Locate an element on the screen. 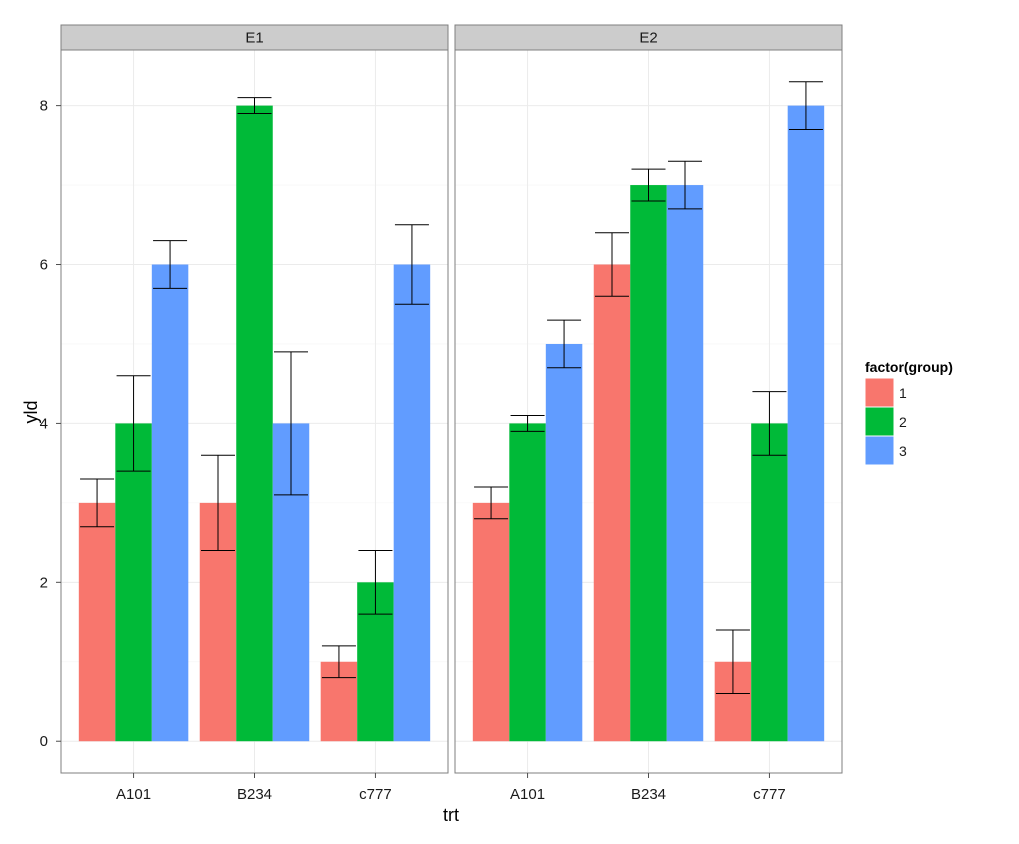 This screenshot has width=1019, height=844. y-tick-label: 0 is located at coordinates (44, 741).